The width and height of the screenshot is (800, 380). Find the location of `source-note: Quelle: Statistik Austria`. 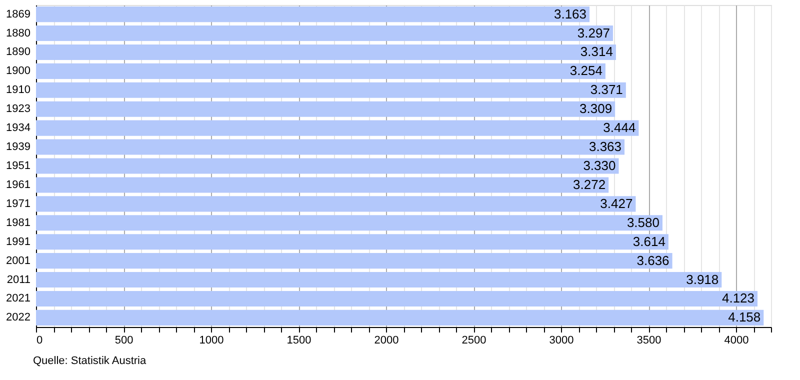

source-note: Quelle: Statistik Austria is located at coordinates (90, 361).